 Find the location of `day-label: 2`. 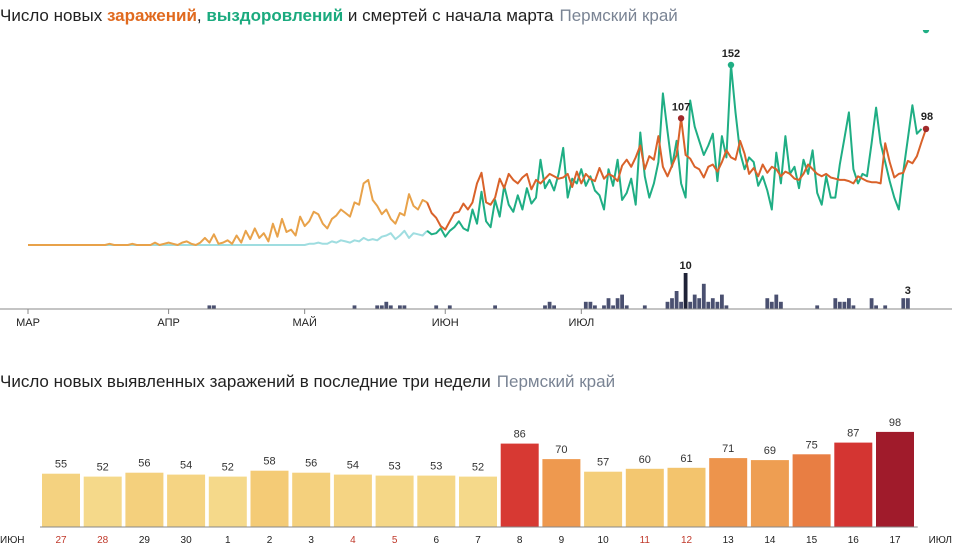

day-label: 2 is located at coordinates (270, 540).